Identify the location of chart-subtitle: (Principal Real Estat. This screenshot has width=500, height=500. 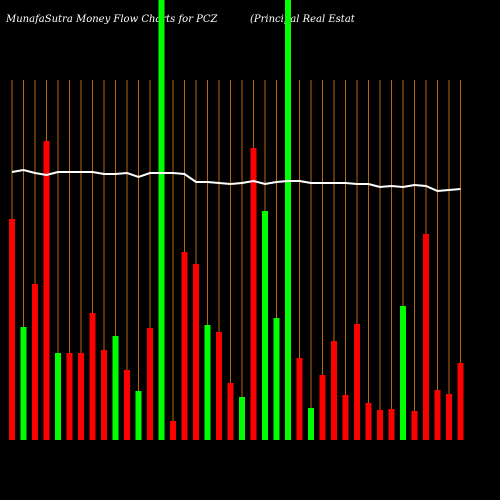
(303, 19).